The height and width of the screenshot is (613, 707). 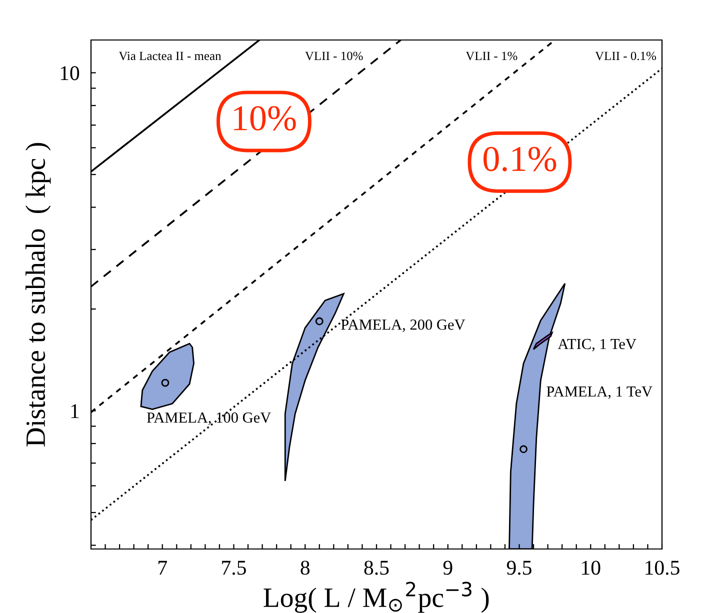 What do you see at coordinates (376, 597) in the screenshot?
I see `x-axis-title: Log( L / M$_{⊙}$$^{2}$pc$^{−3}$ )` at bounding box center [376, 597].